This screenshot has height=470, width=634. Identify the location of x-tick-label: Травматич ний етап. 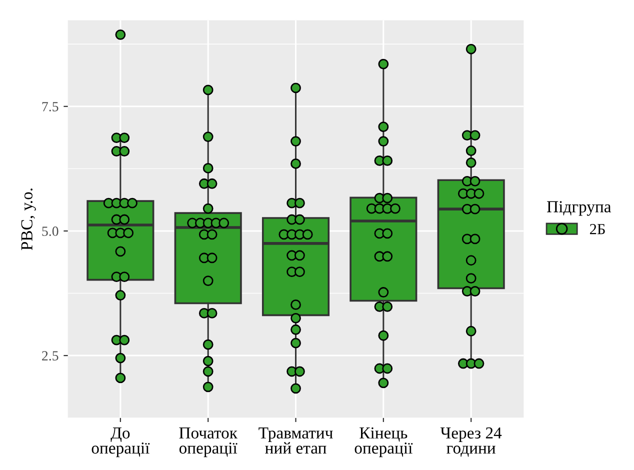
(295, 441).